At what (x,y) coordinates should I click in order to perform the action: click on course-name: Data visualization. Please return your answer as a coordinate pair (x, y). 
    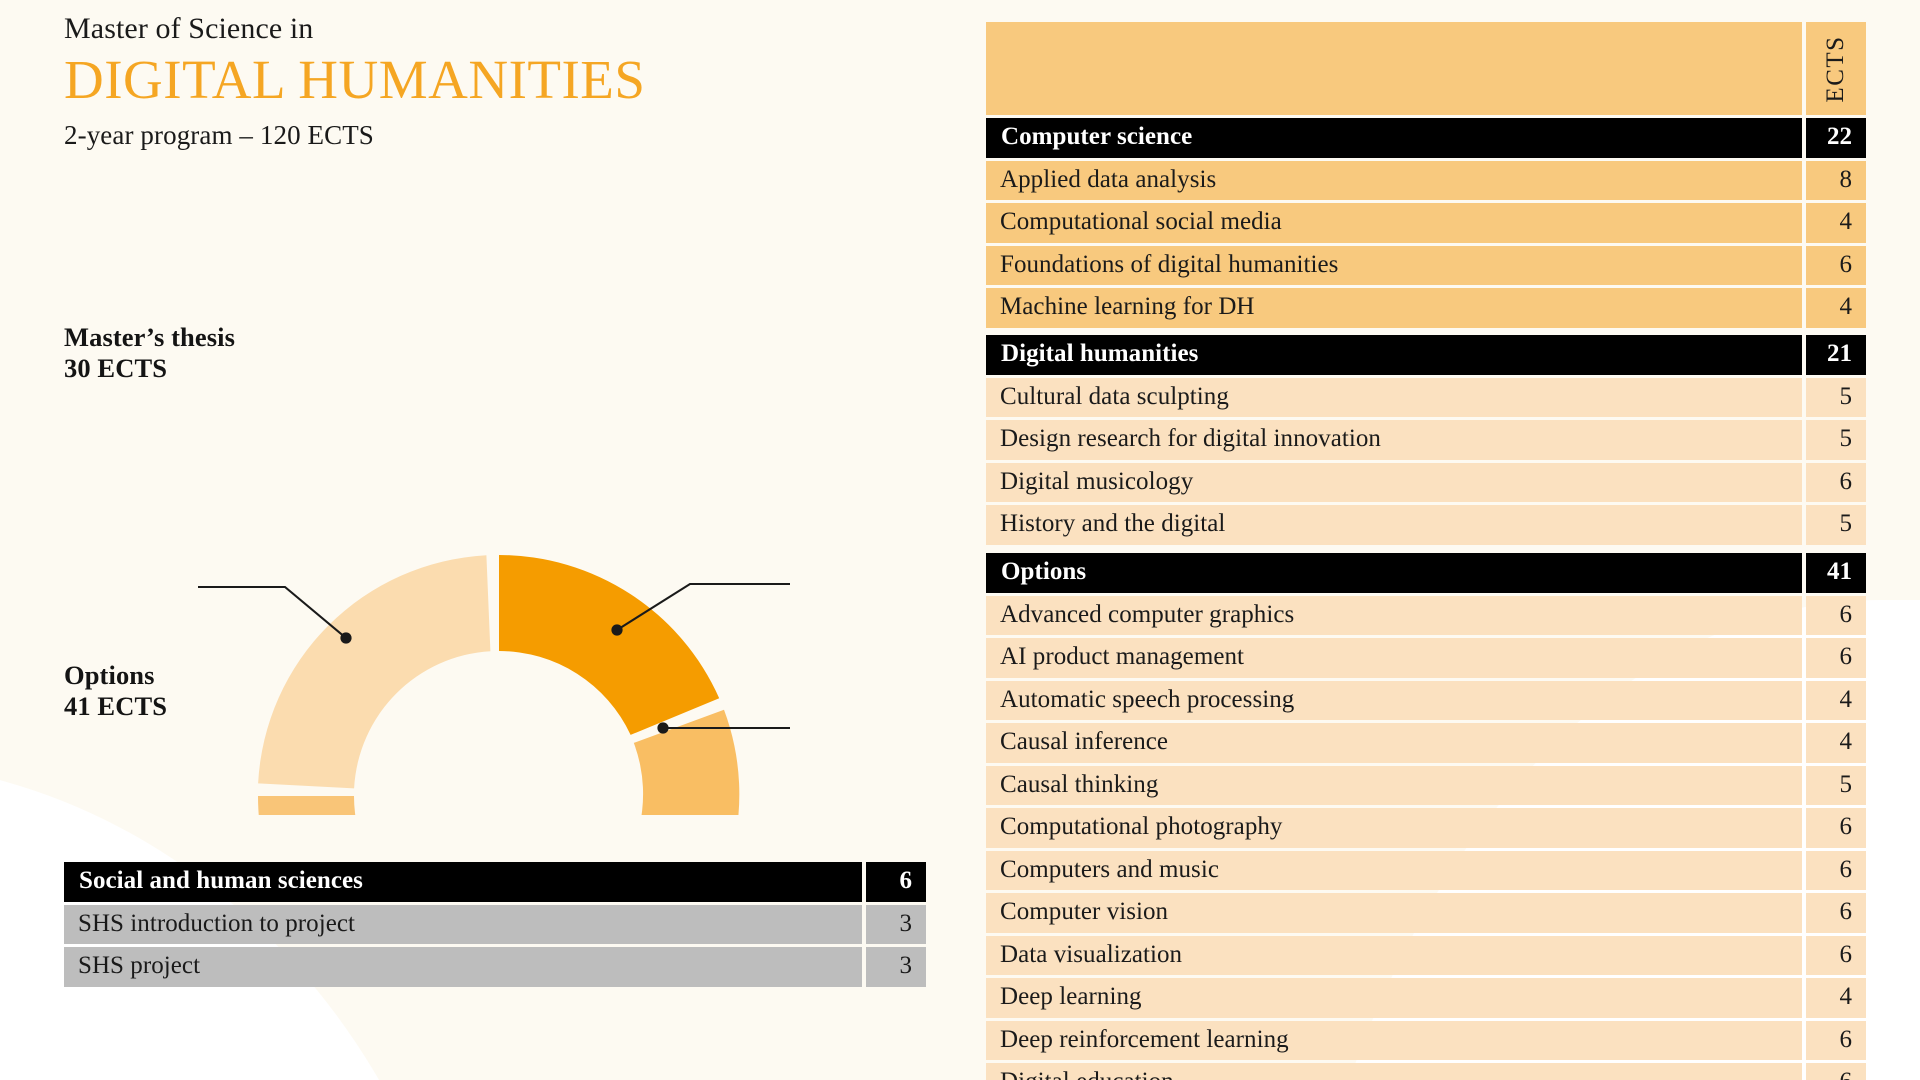
    Looking at the image, I should click on (1394, 955).